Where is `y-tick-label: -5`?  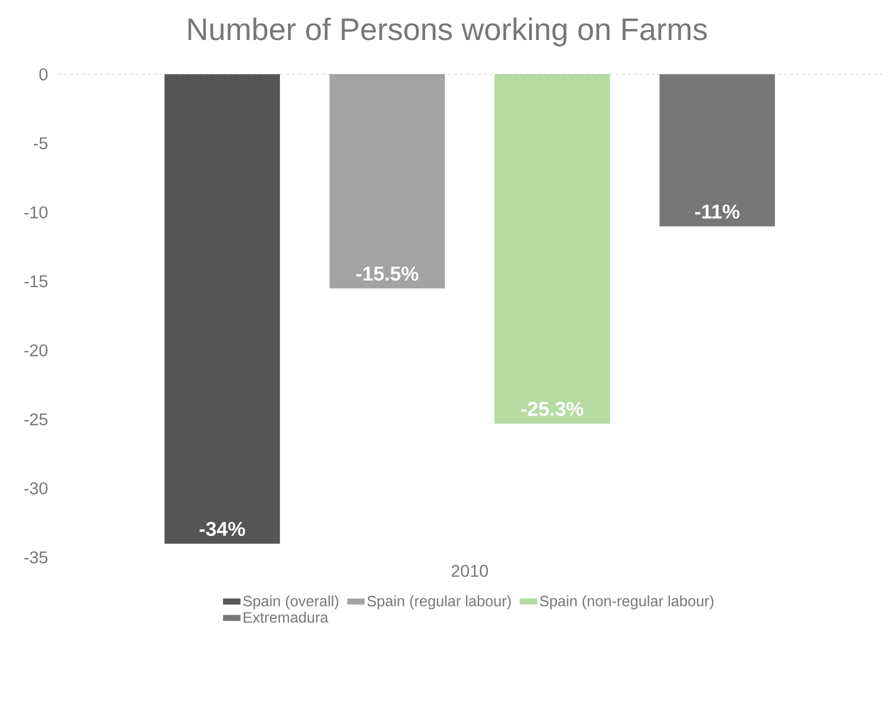 y-tick-label: -5 is located at coordinates (41, 143).